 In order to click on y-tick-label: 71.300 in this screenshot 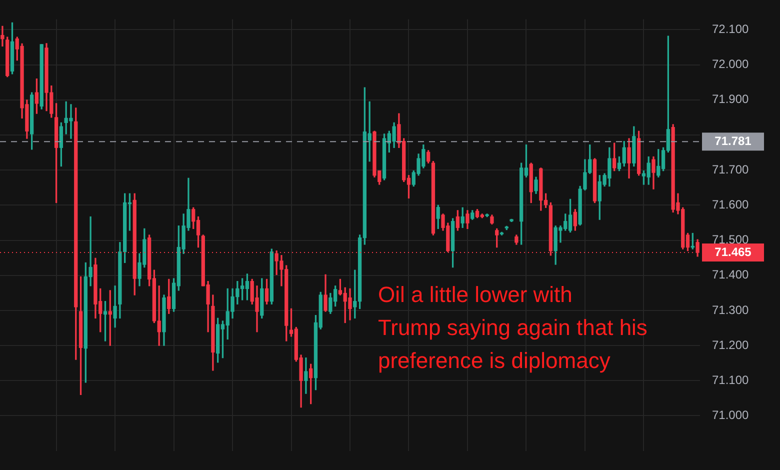, I will do `click(731, 309)`.